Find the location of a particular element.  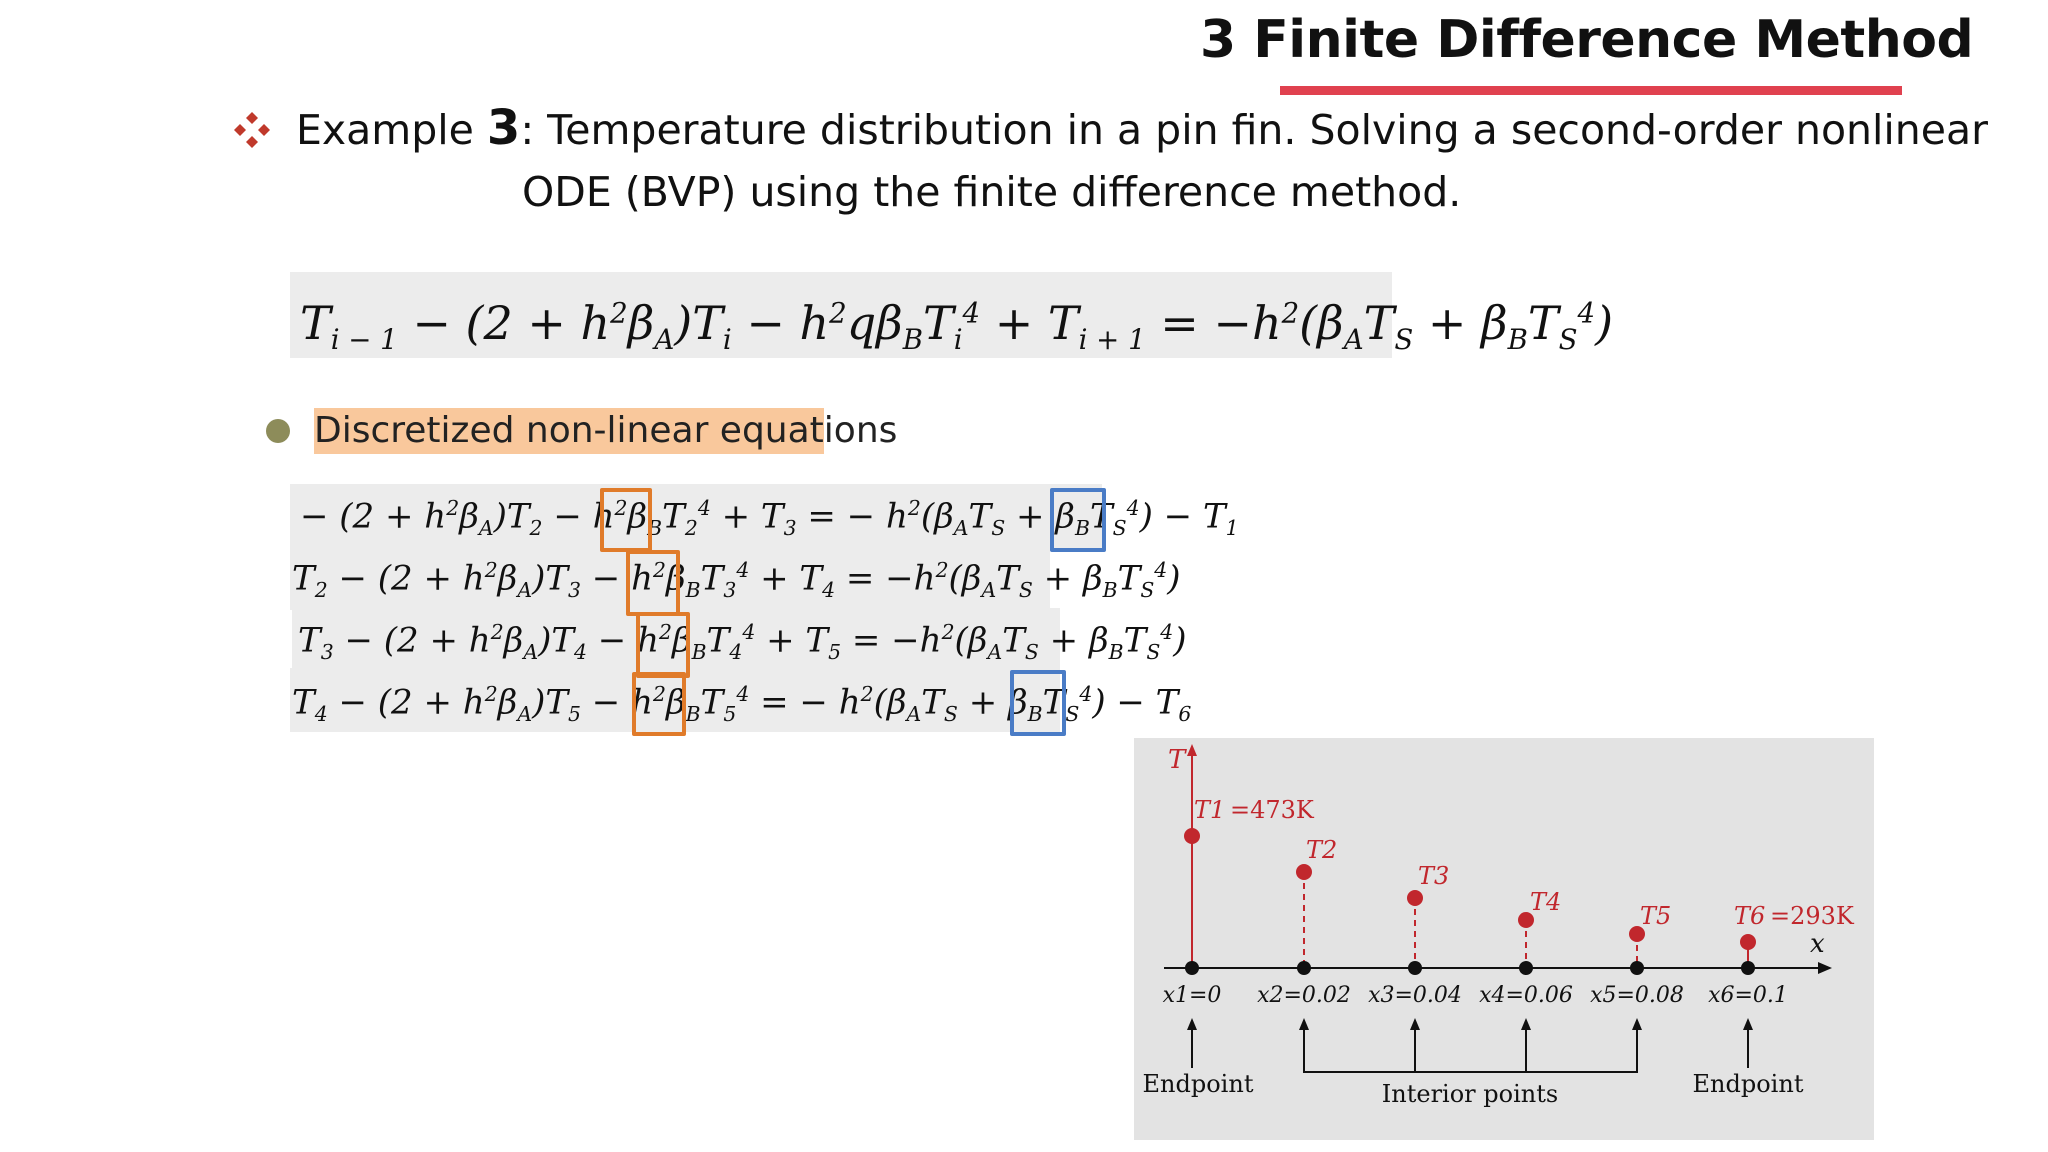

label-t5: T5 is located at coordinates (1655, 916).